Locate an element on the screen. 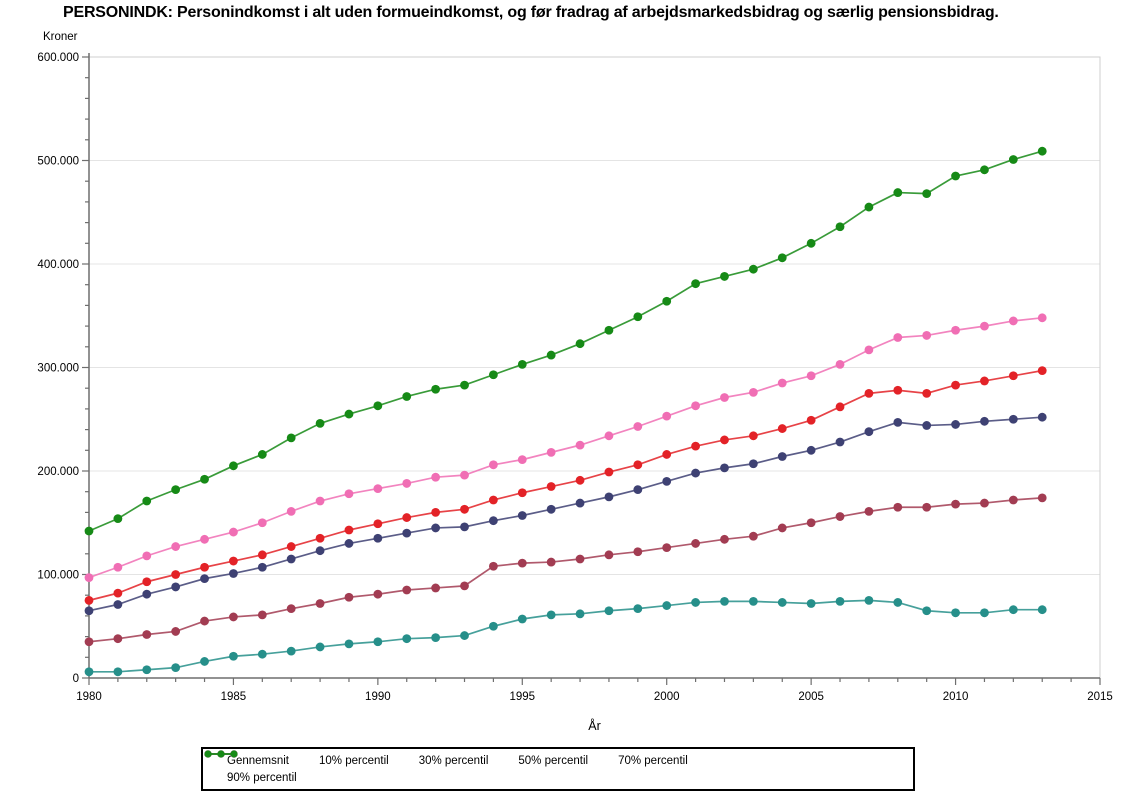 The width and height of the screenshot is (1122, 793). legend-marker-icon is located at coordinates (221, 754).